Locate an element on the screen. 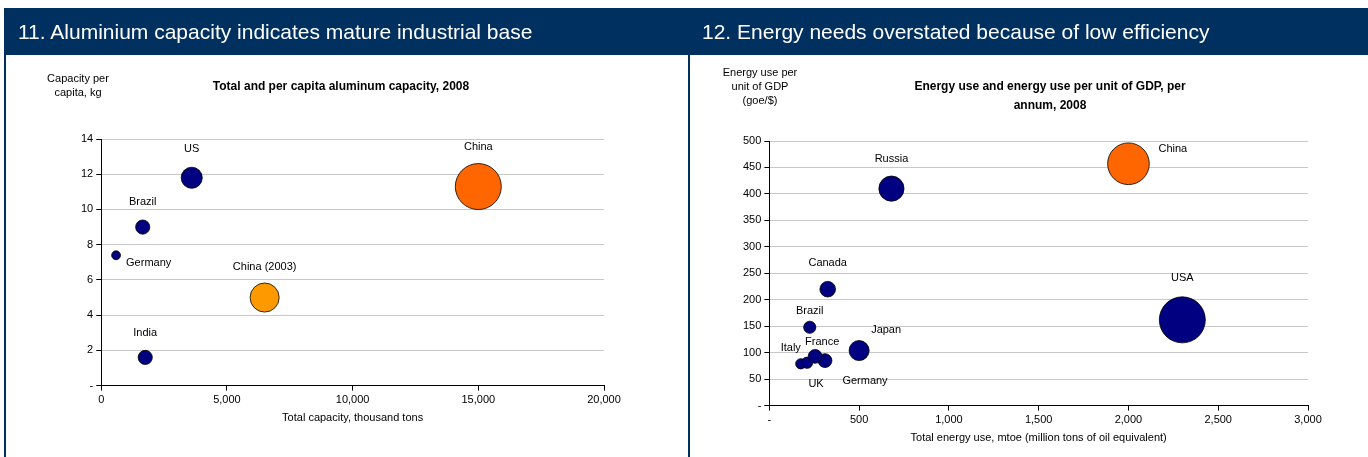  x-tick-label: 5,000 is located at coordinates (227, 399).